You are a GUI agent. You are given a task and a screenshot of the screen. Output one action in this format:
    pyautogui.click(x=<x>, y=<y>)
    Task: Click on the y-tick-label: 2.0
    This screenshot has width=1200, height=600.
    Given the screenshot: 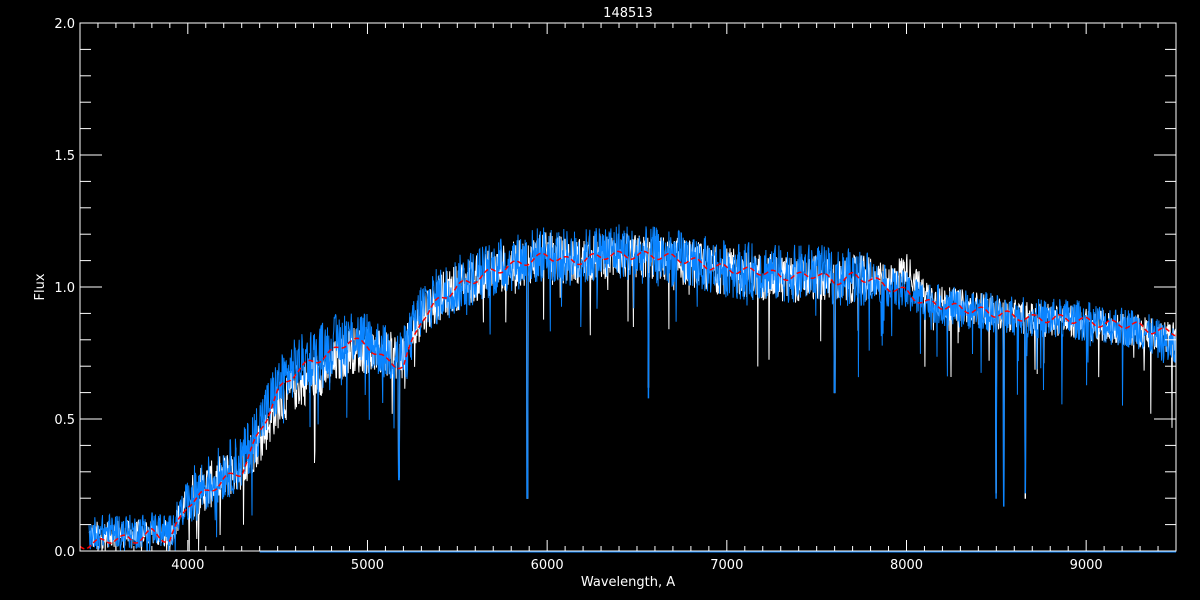 What is the action you would take?
    pyautogui.click(x=64, y=24)
    